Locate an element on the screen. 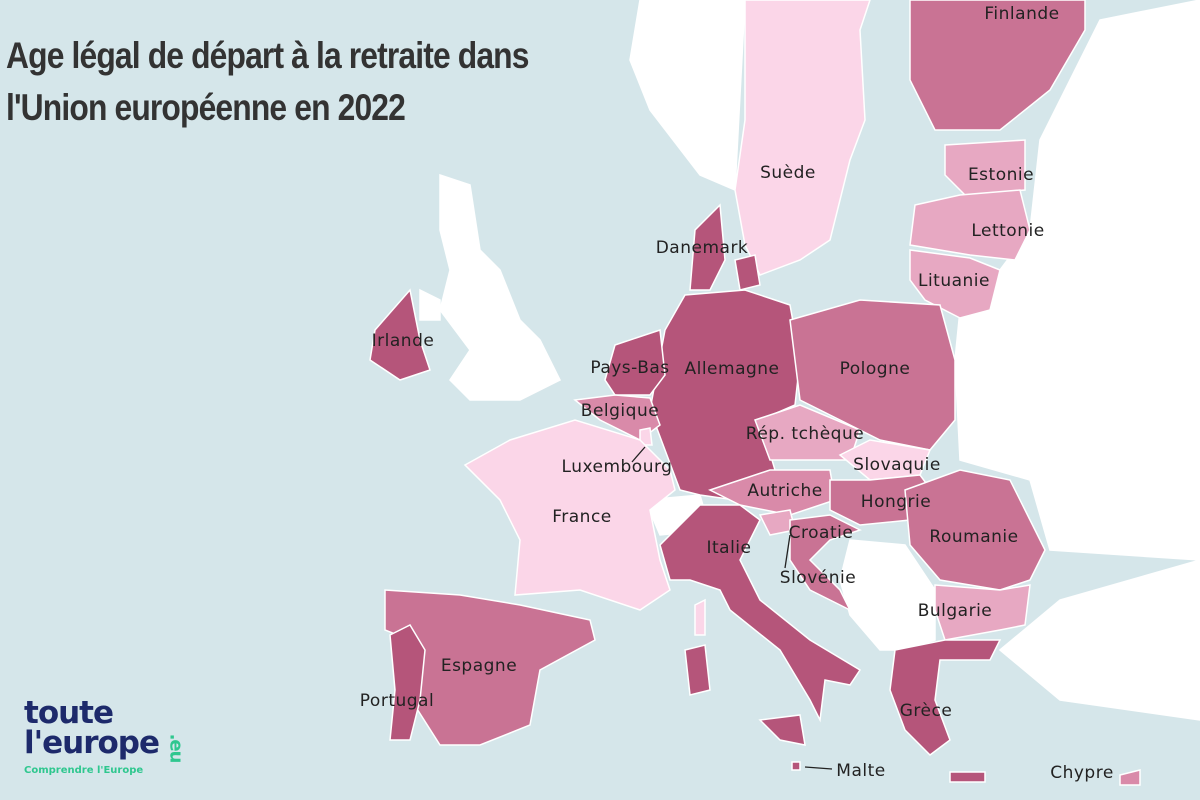 The height and width of the screenshot is (800, 1200). logo-text: l'europe is located at coordinates (92, 743).